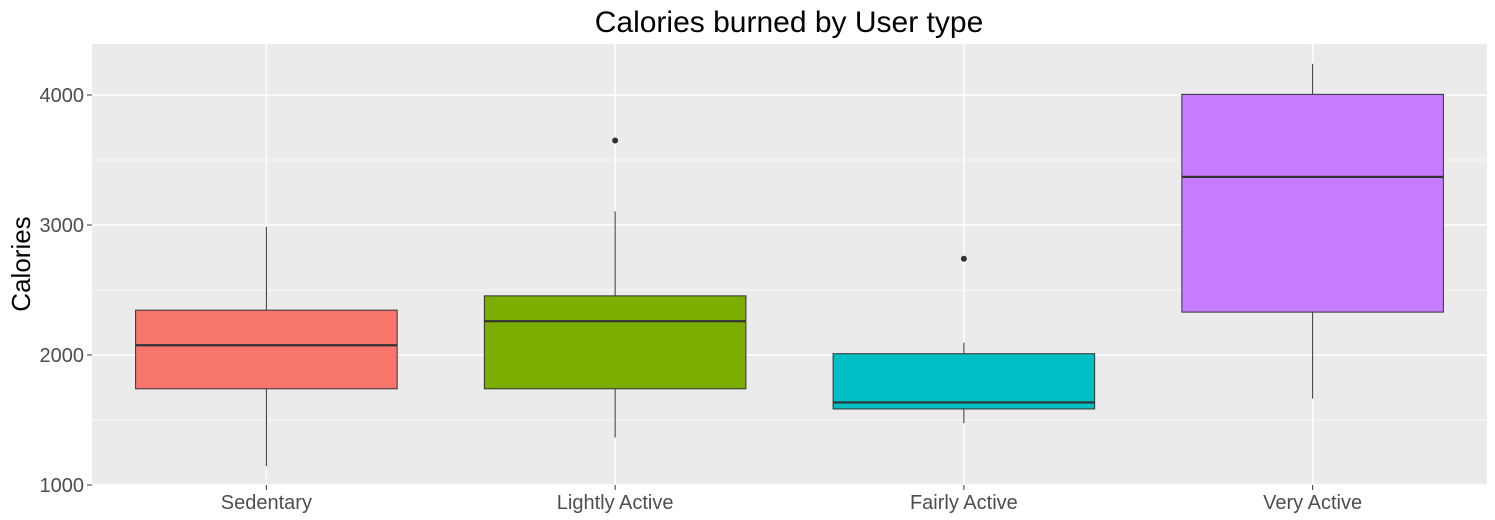 Image resolution: width=1495 pixels, height=520 pixels. Describe the element at coordinates (62, 226) in the screenshot. I see `y-tick-label: 3000` at that location.